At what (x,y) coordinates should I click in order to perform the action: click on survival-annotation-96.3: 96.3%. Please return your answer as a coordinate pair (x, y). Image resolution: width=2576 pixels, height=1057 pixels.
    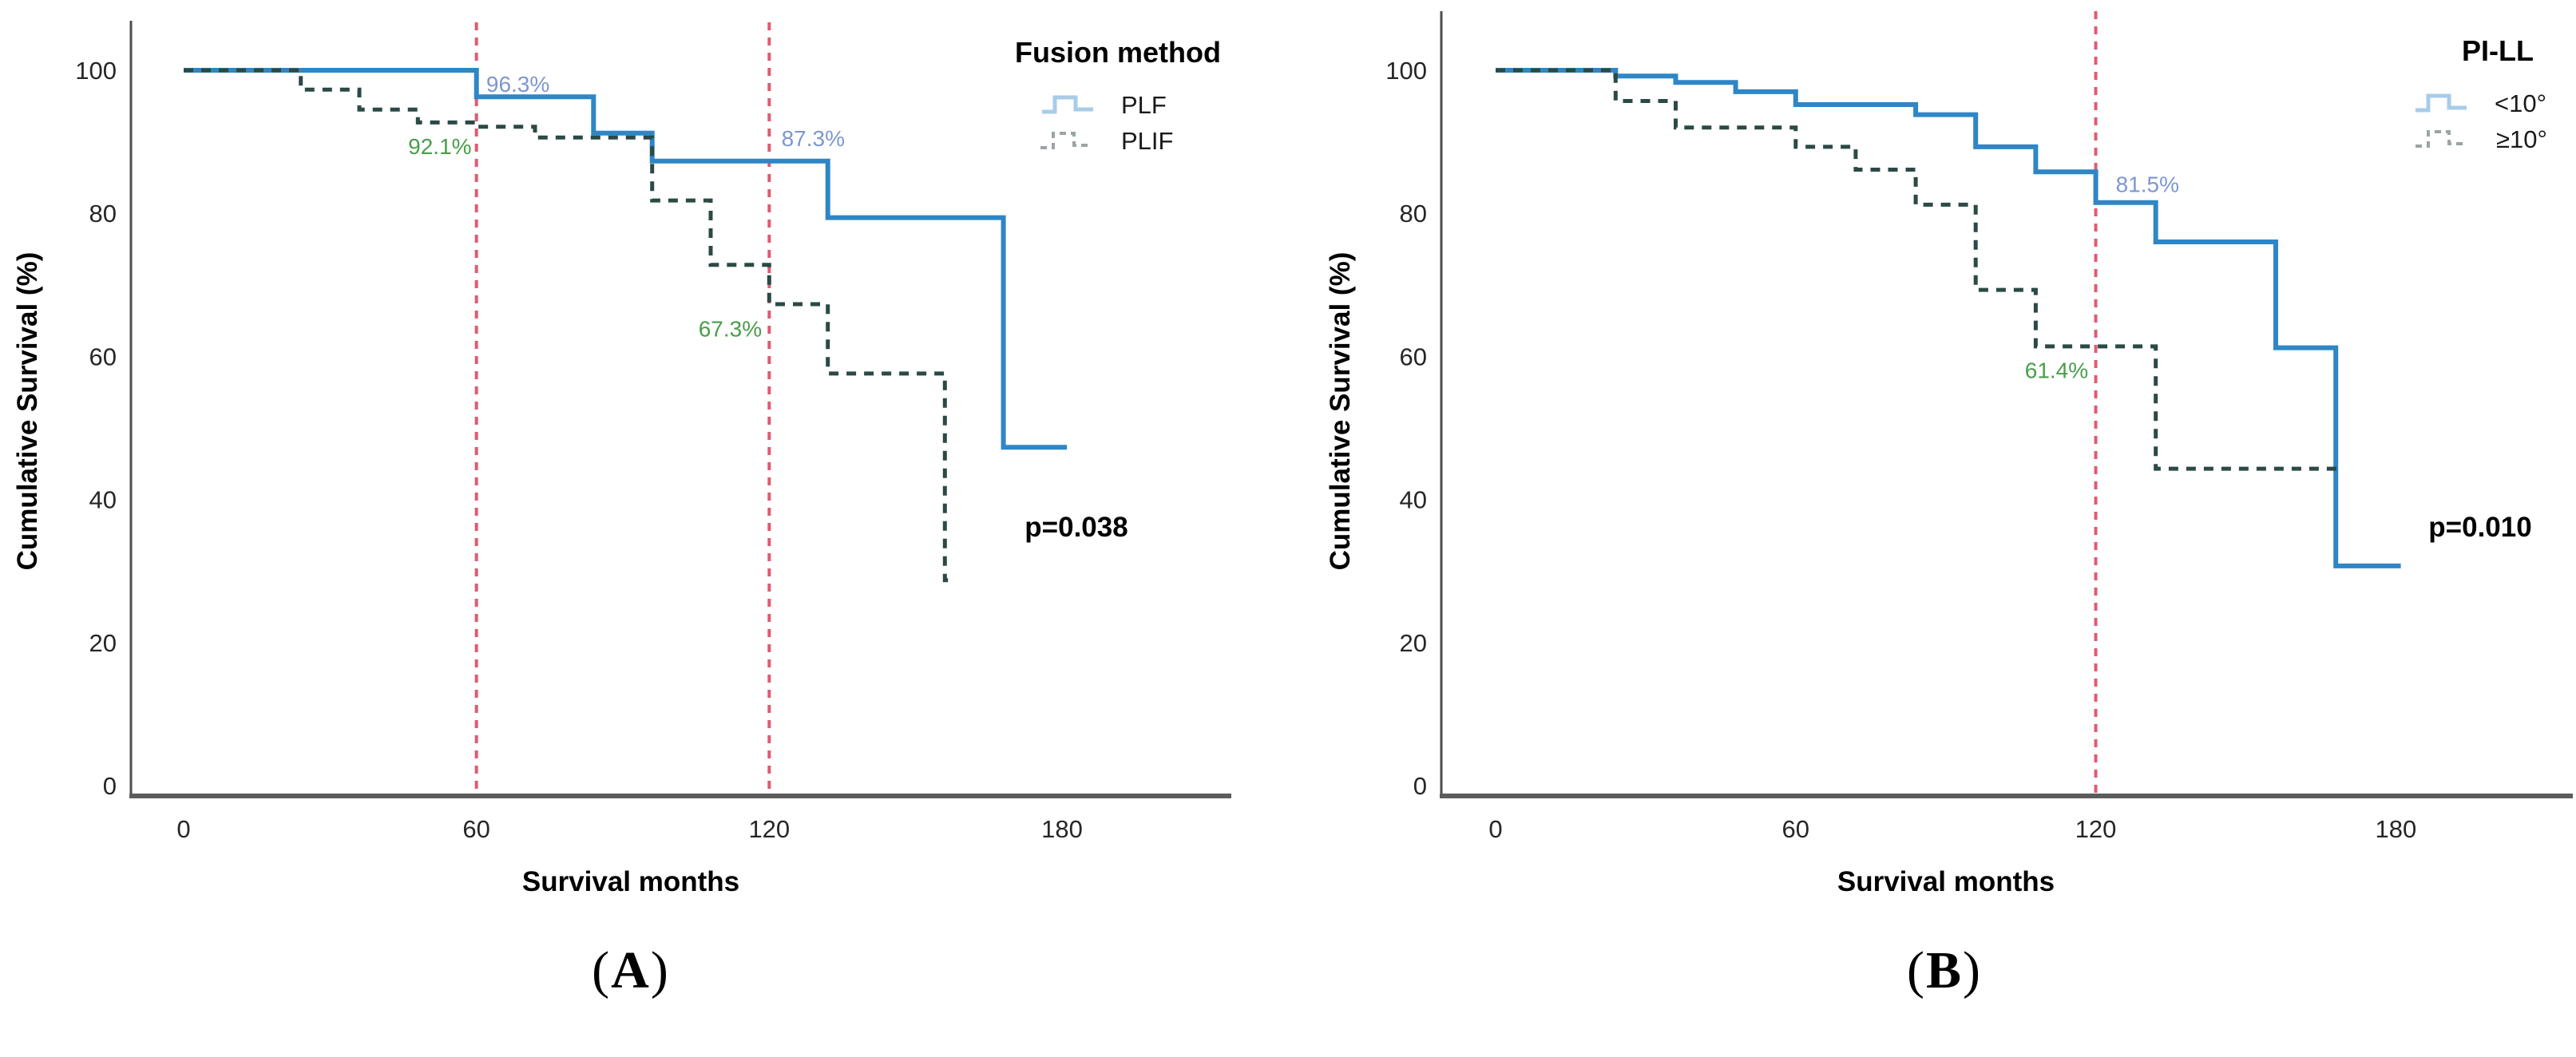
    Looking at the image, I should click on (517, 84).